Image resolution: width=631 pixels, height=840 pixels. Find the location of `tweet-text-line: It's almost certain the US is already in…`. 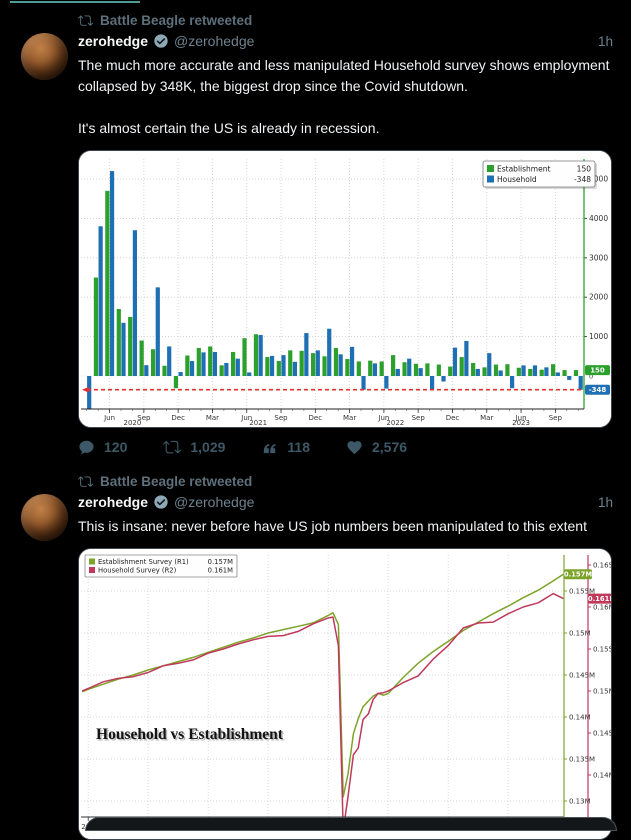

tweet-text-line: It's almost certain the US is already in… is located at coordinates (229, 128).